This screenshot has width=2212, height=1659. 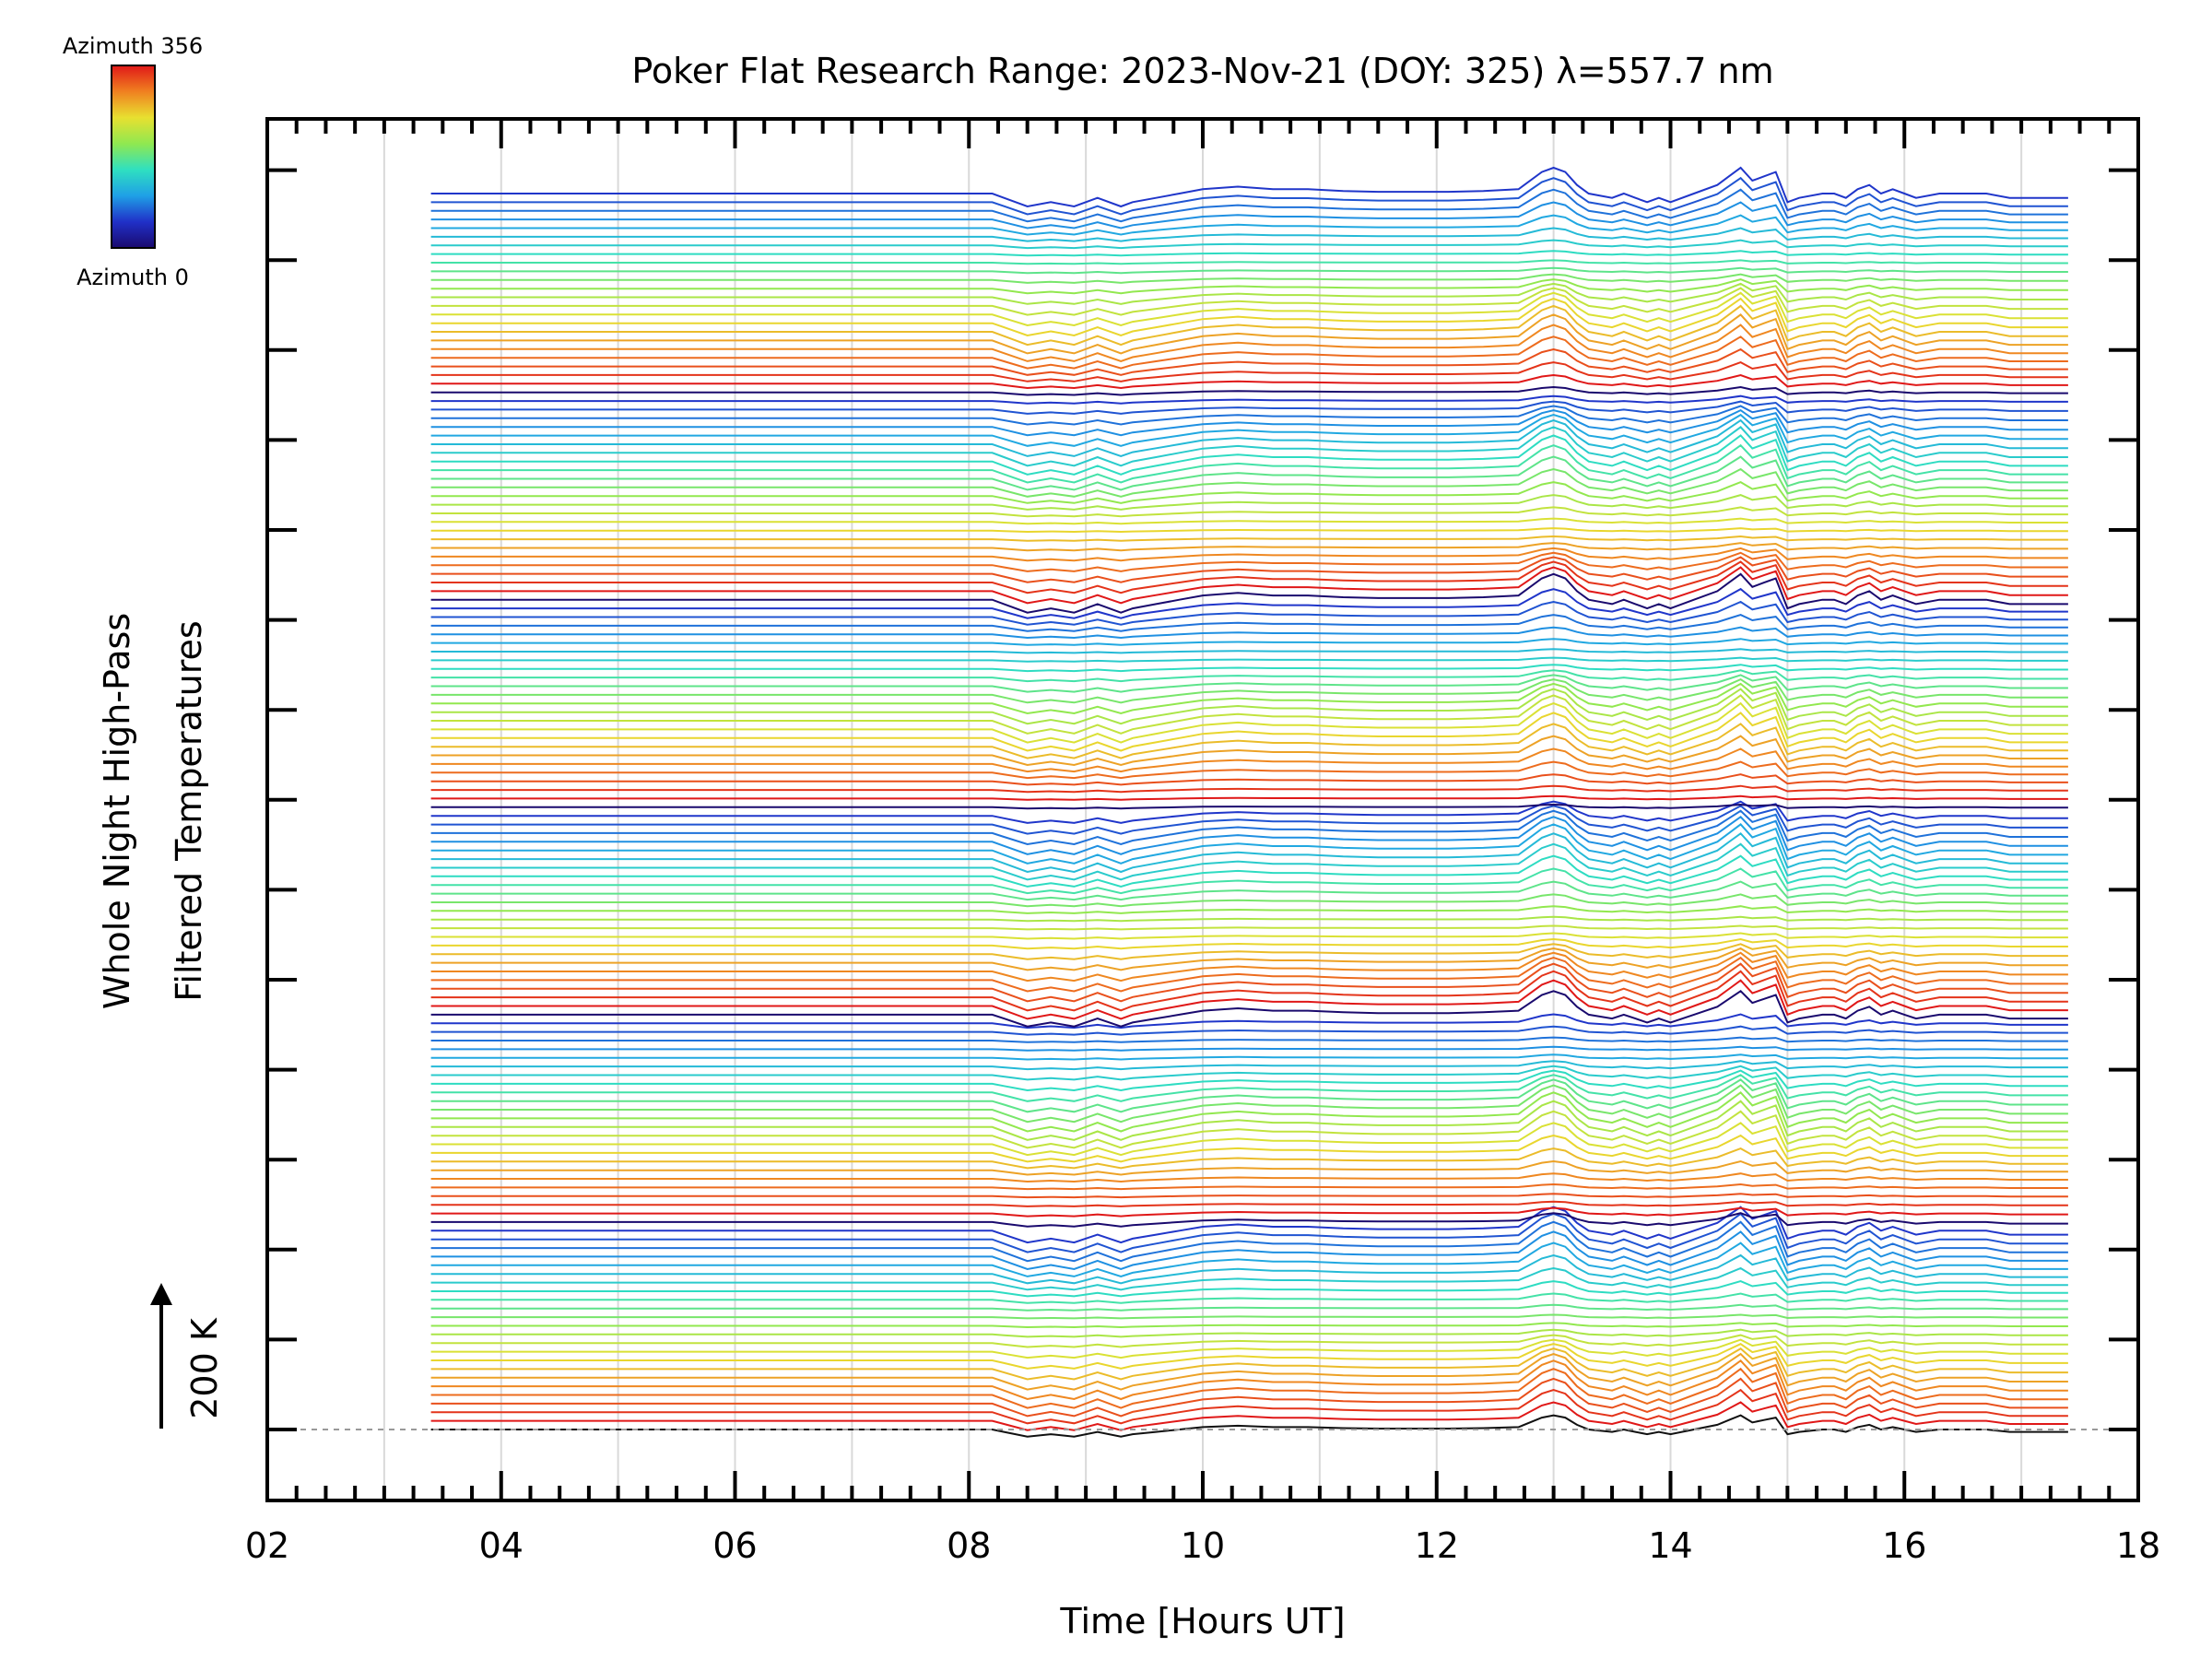 I want to click on x-tick-label: 12, so click(x=1437, y=1545).